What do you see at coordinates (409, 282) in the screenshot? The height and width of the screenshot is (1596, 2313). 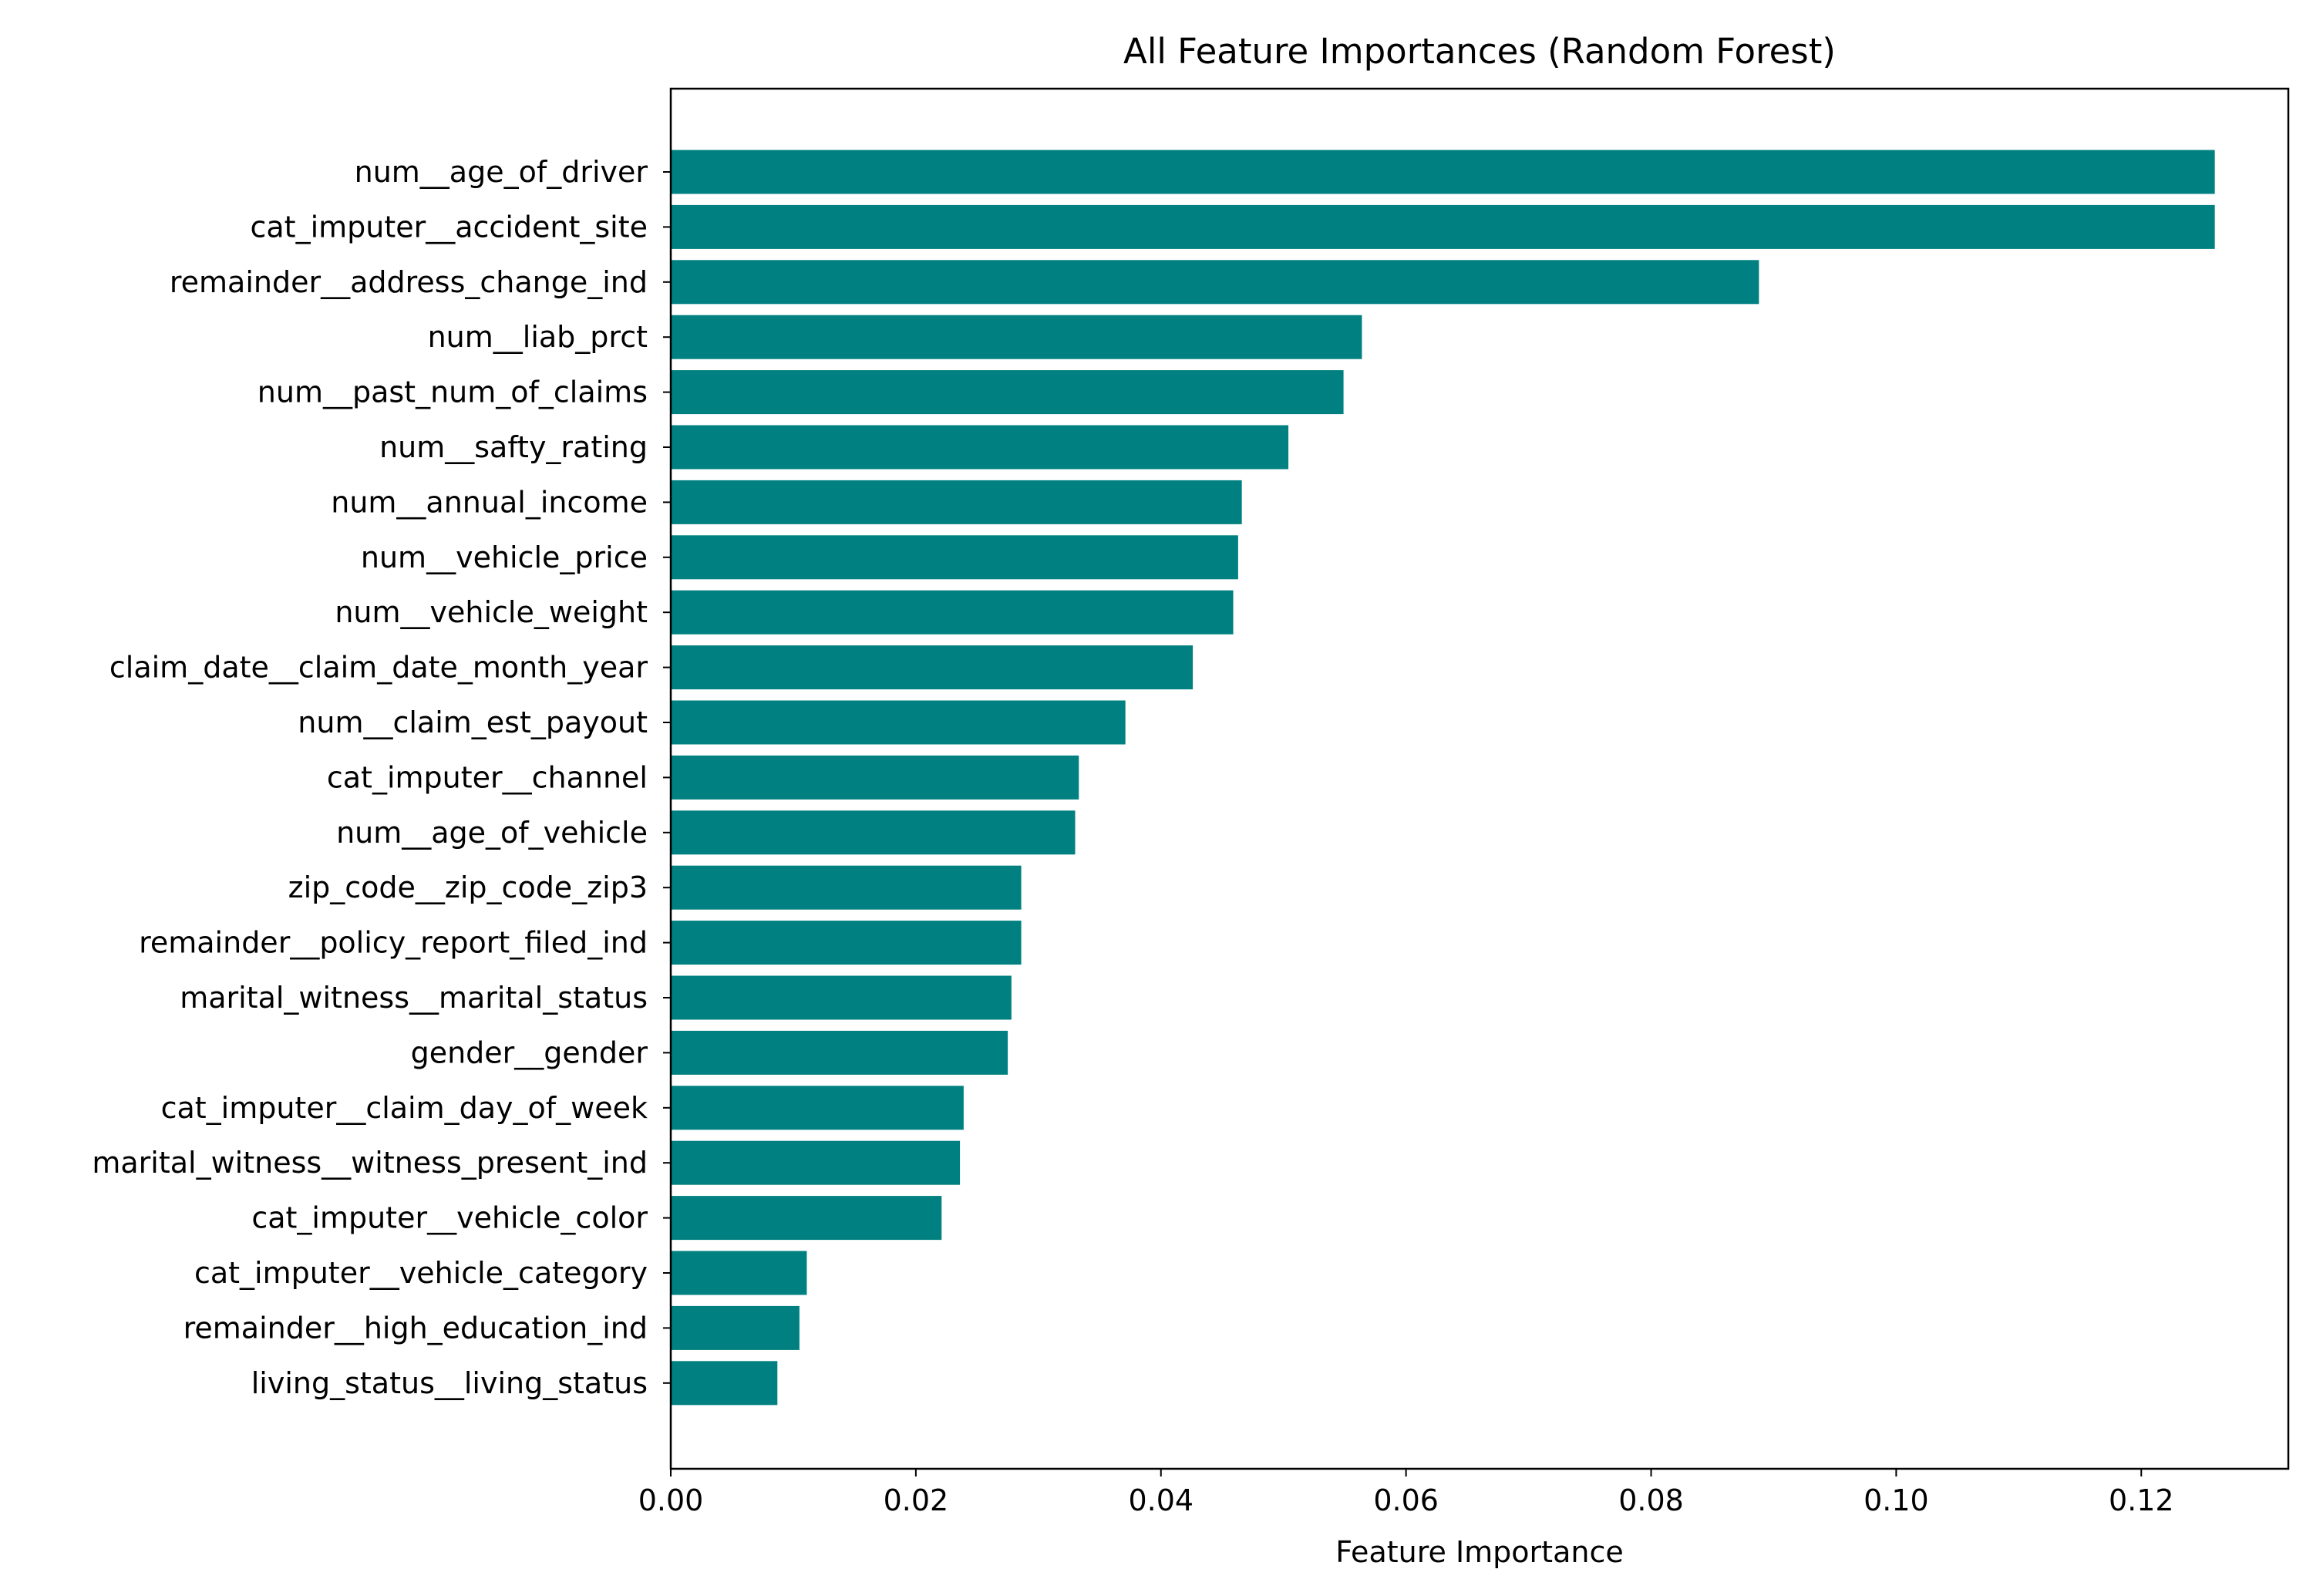 I see `category-label: remainder__address_change_ind` at bounding box center [409, 282].